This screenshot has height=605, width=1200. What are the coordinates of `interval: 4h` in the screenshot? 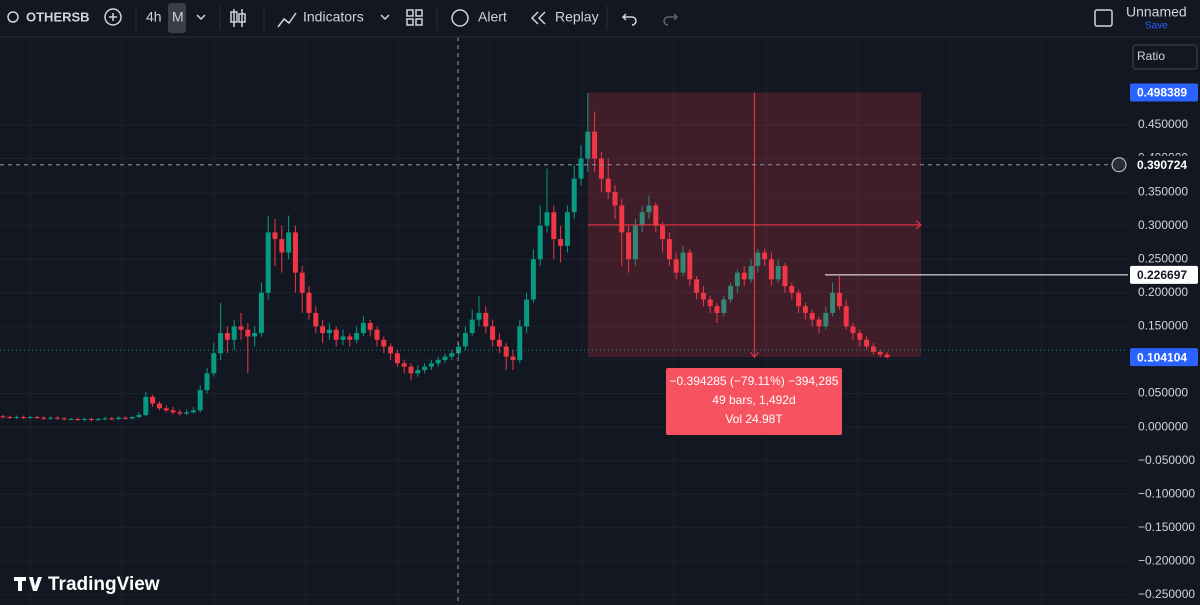 It's located at (154, 17).